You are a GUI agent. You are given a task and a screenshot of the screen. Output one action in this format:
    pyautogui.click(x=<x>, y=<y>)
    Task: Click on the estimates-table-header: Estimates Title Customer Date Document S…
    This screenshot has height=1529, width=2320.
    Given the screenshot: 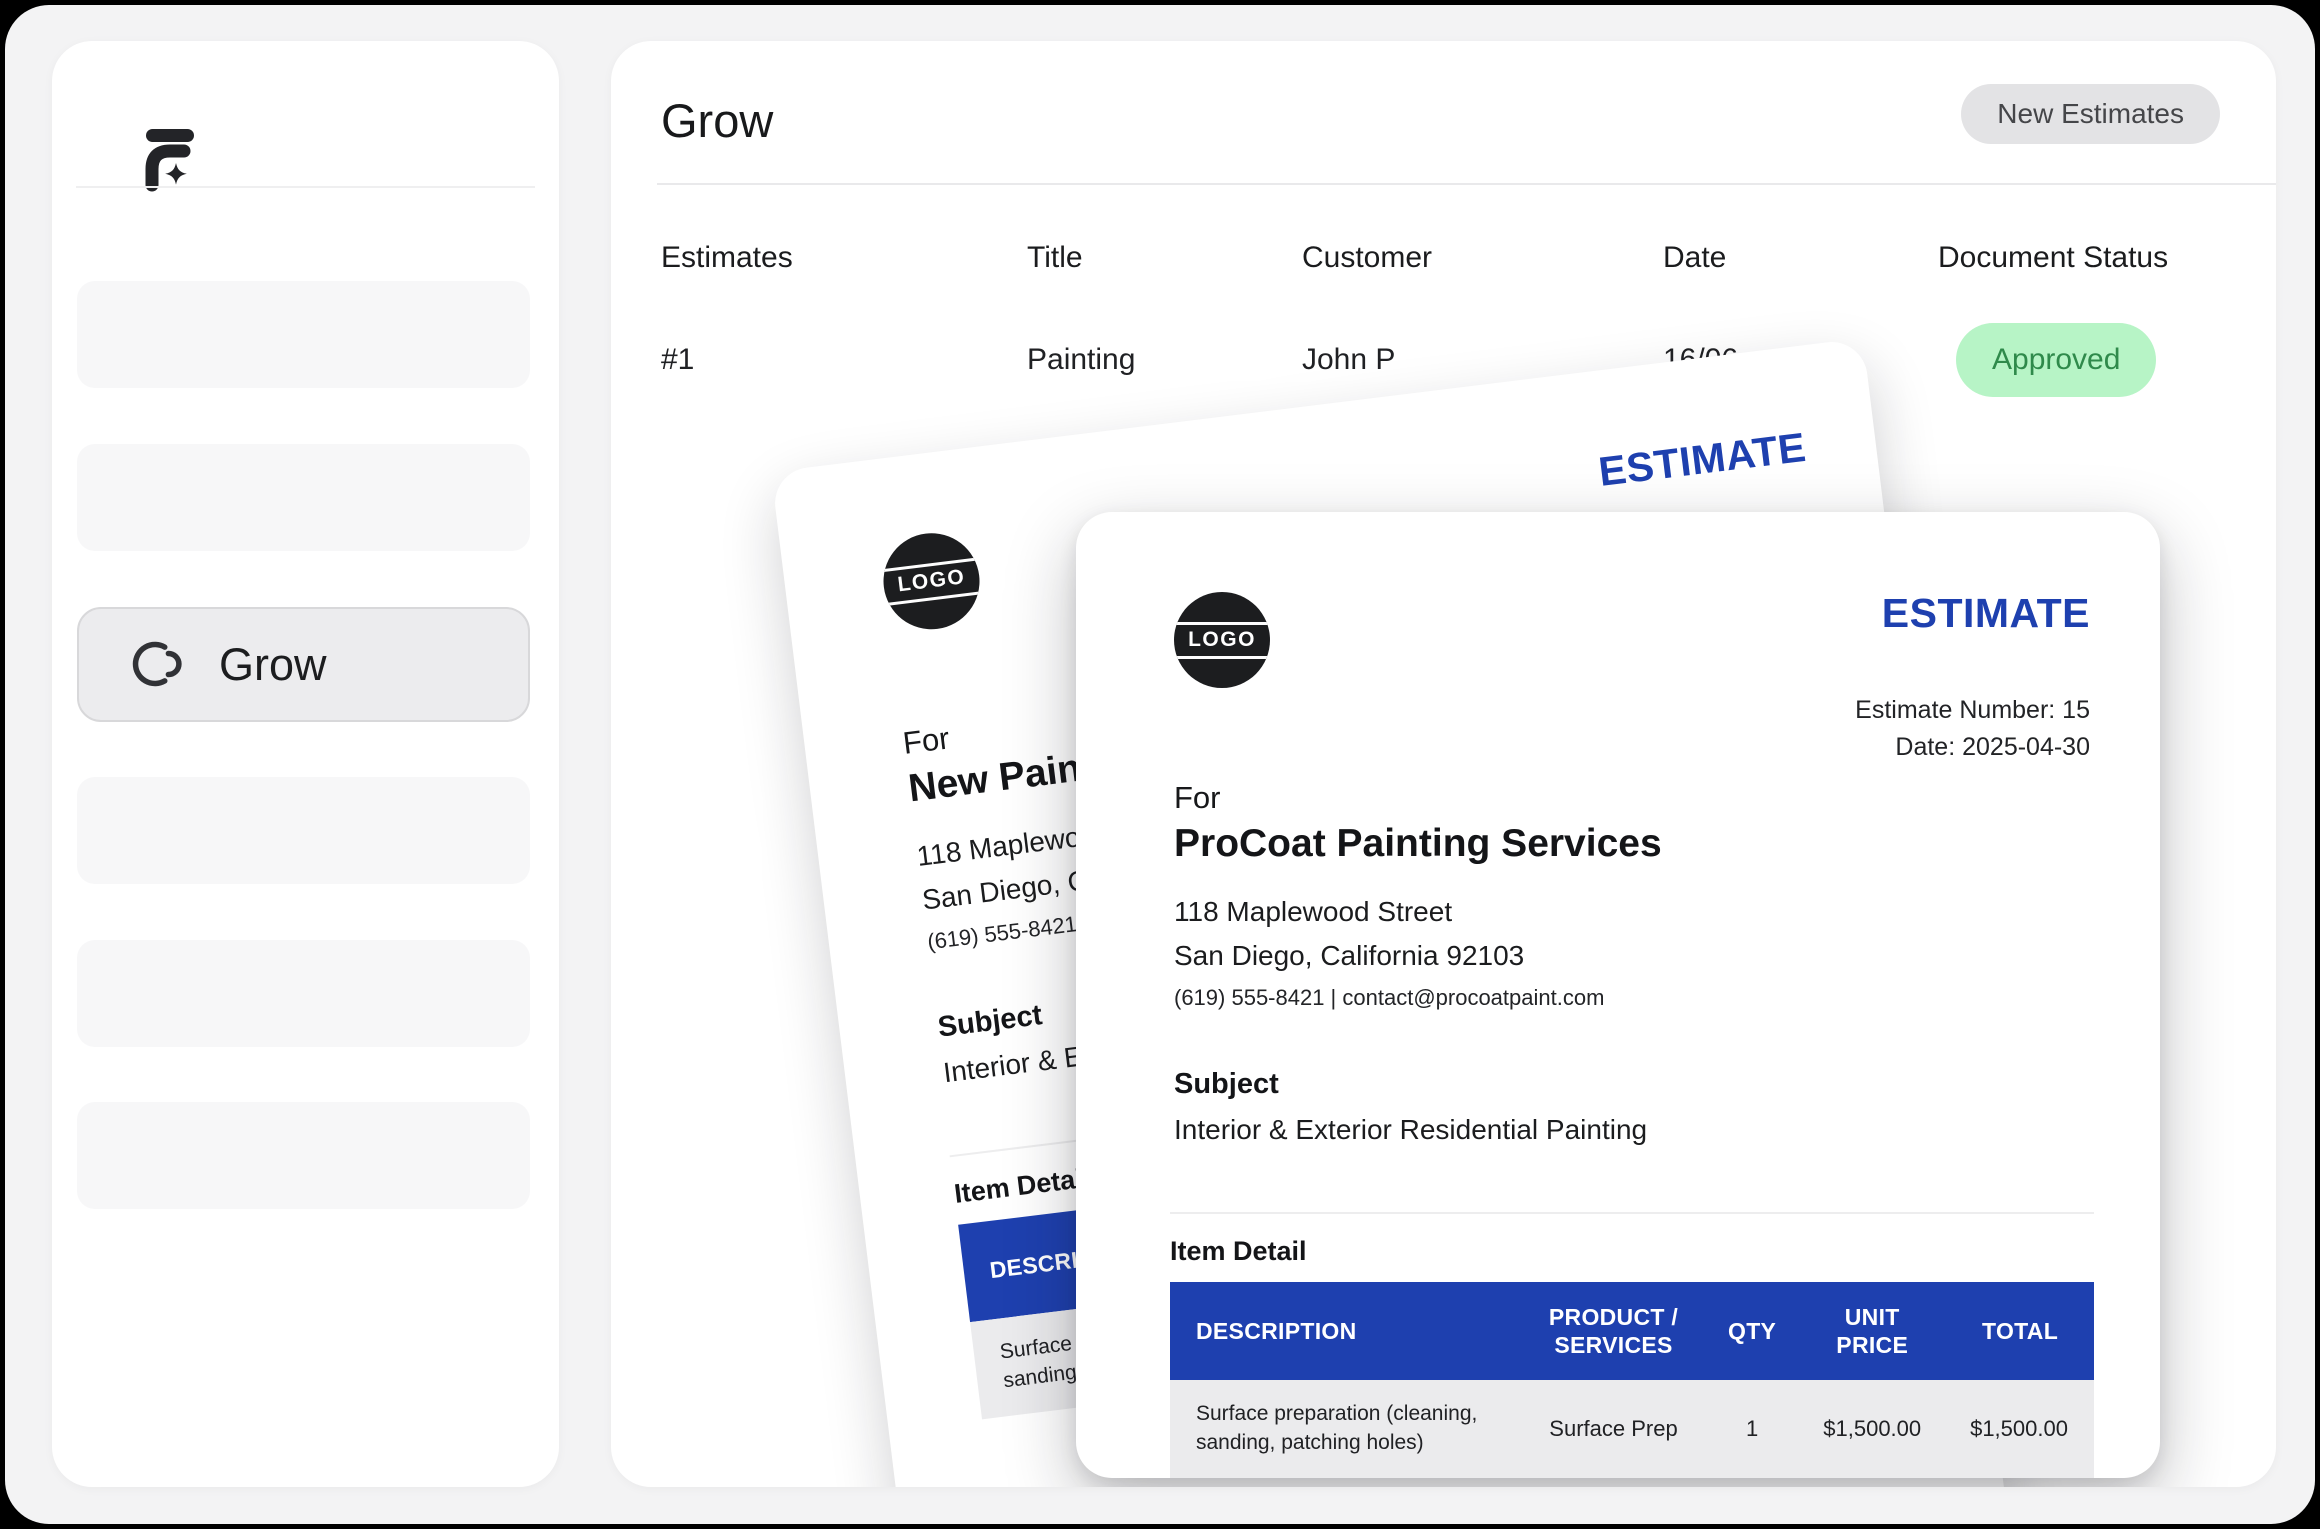 What is the action you would take?
    pyautogui.click(x=1443, y=258)
    